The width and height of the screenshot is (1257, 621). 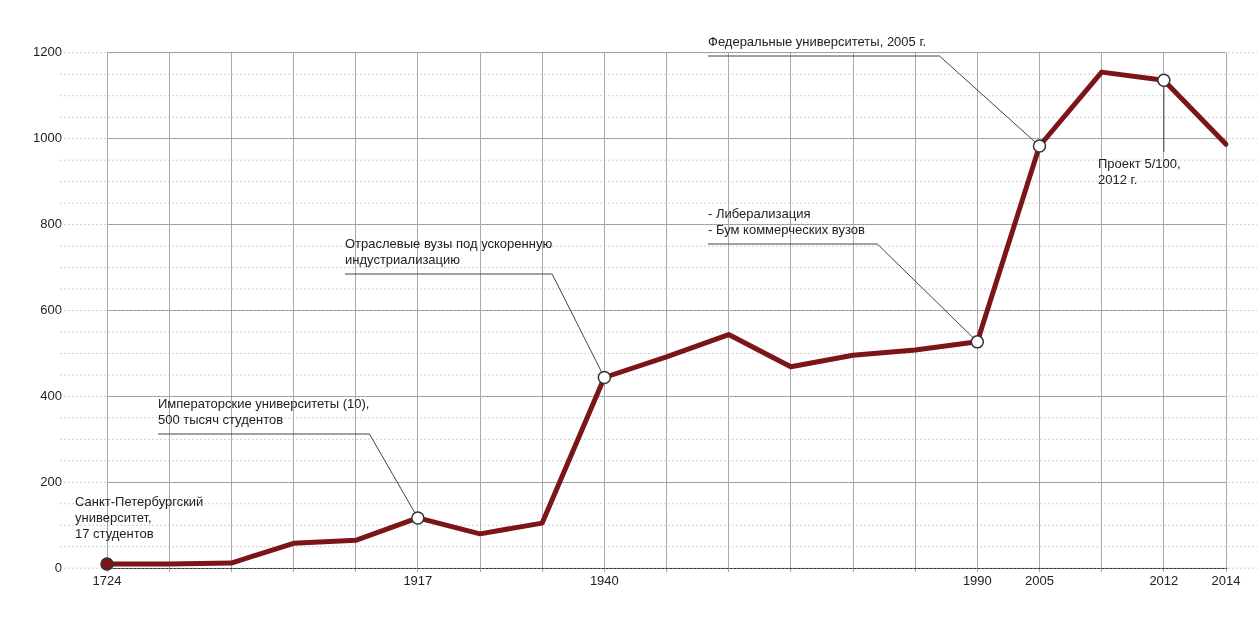 I want to click on x-tick-label: 1940, so click(x=604, y=580).